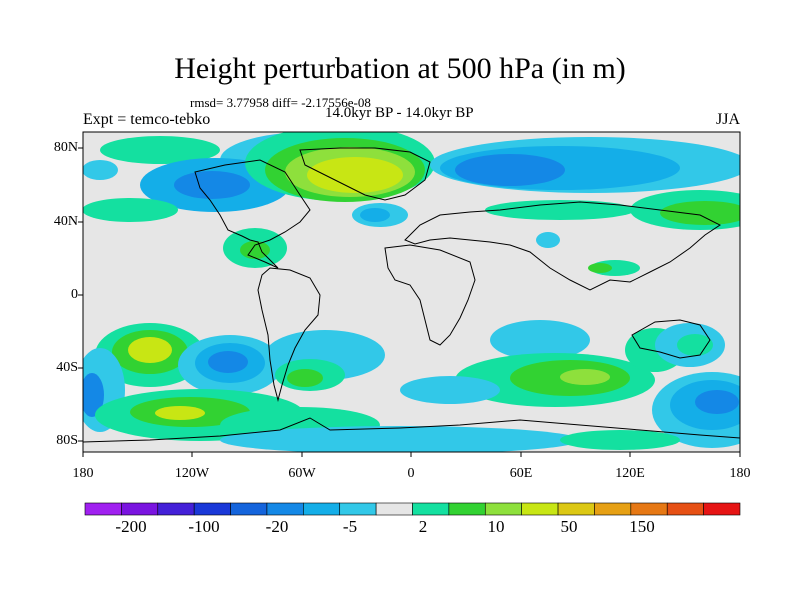  I want to click on colorbar-label: -20, so click(277, 526).